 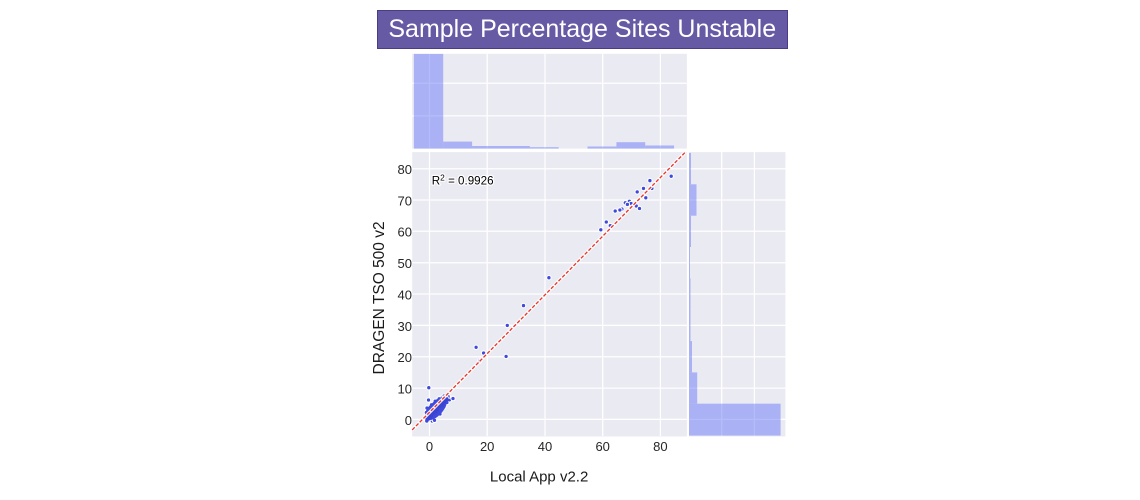 What do you see at coordinates (539, 476) in the screenshot?
I see `svg-text: Local App v2.2` at bounding box center [539, 476].